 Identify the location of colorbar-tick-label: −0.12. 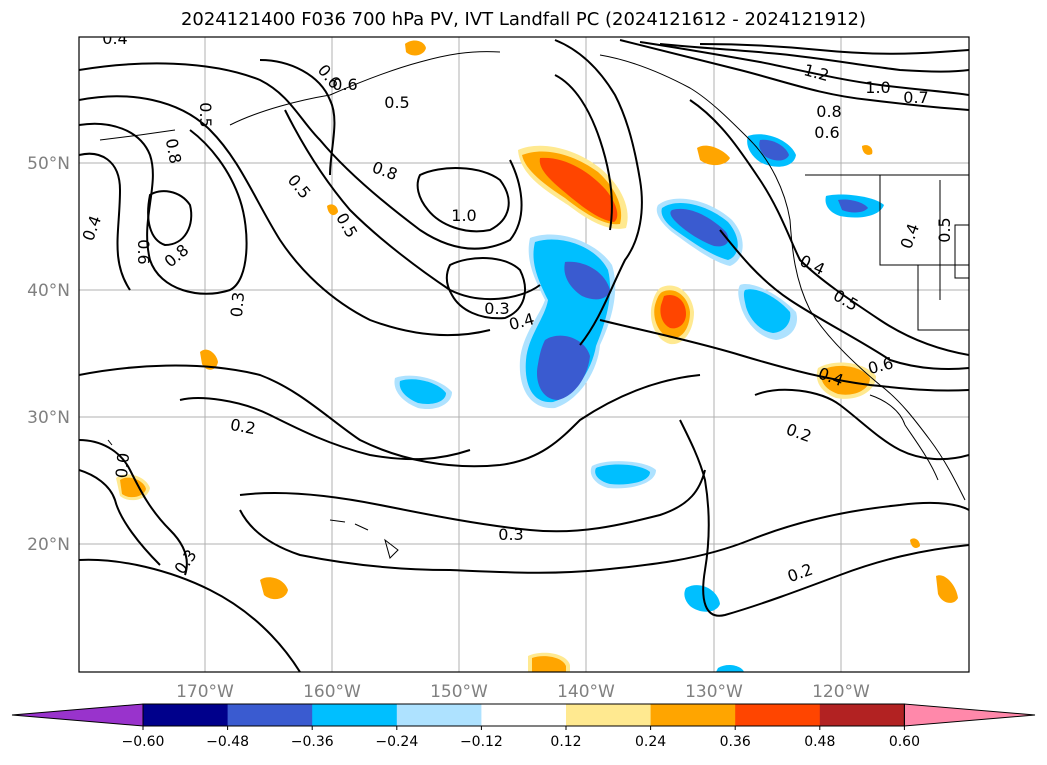
(481, 742).